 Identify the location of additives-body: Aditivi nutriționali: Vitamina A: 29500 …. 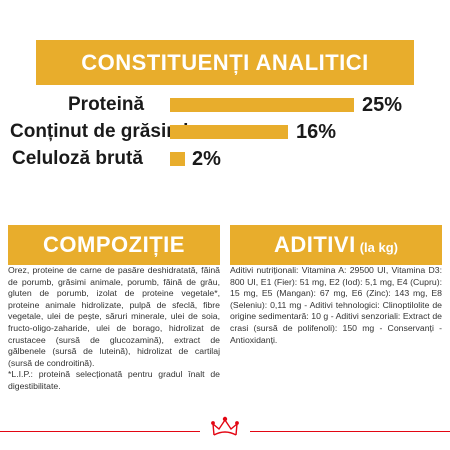
(336, 305).